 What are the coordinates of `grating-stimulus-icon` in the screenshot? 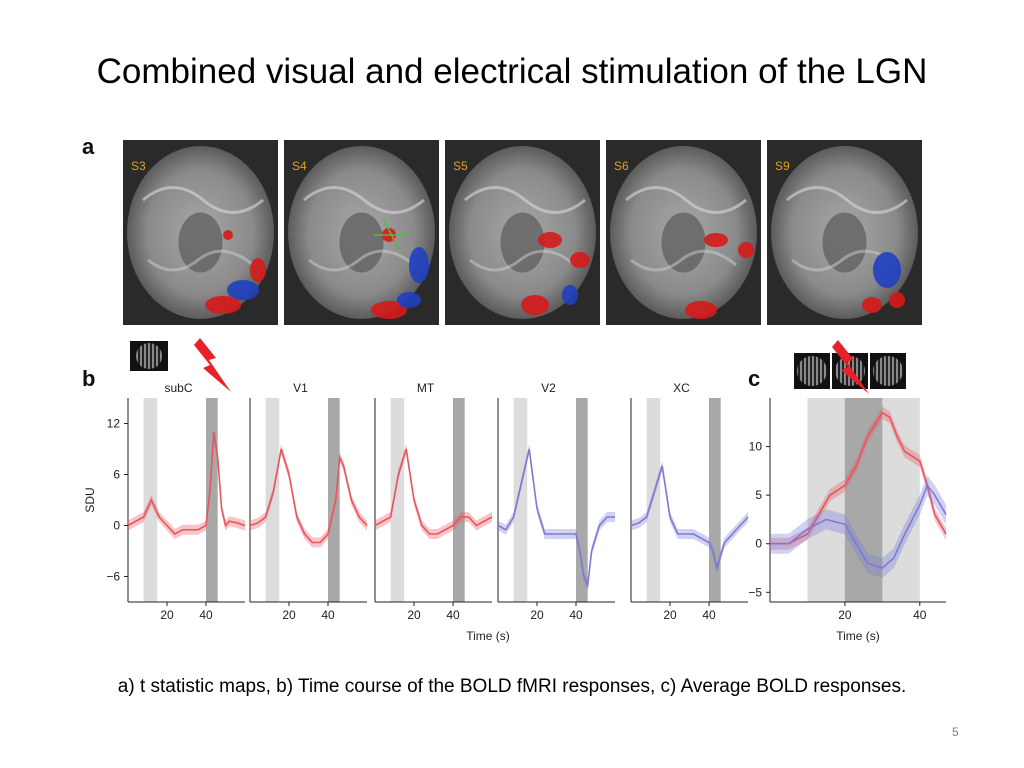 It's located at (888, 371).